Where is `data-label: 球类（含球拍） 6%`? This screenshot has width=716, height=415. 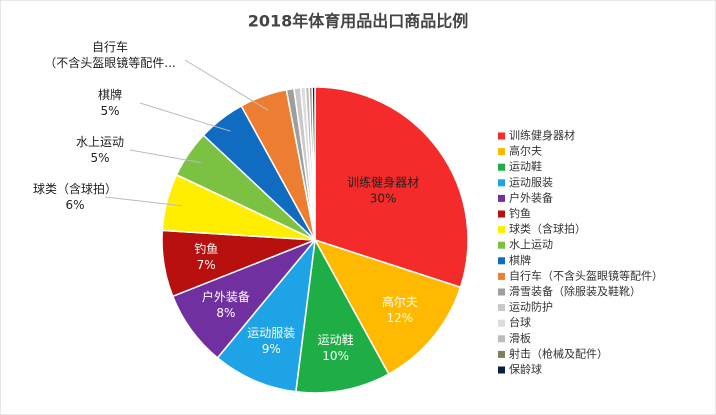 data-label: 球类（含球拍） 6% is located at coordinates (75, 196).